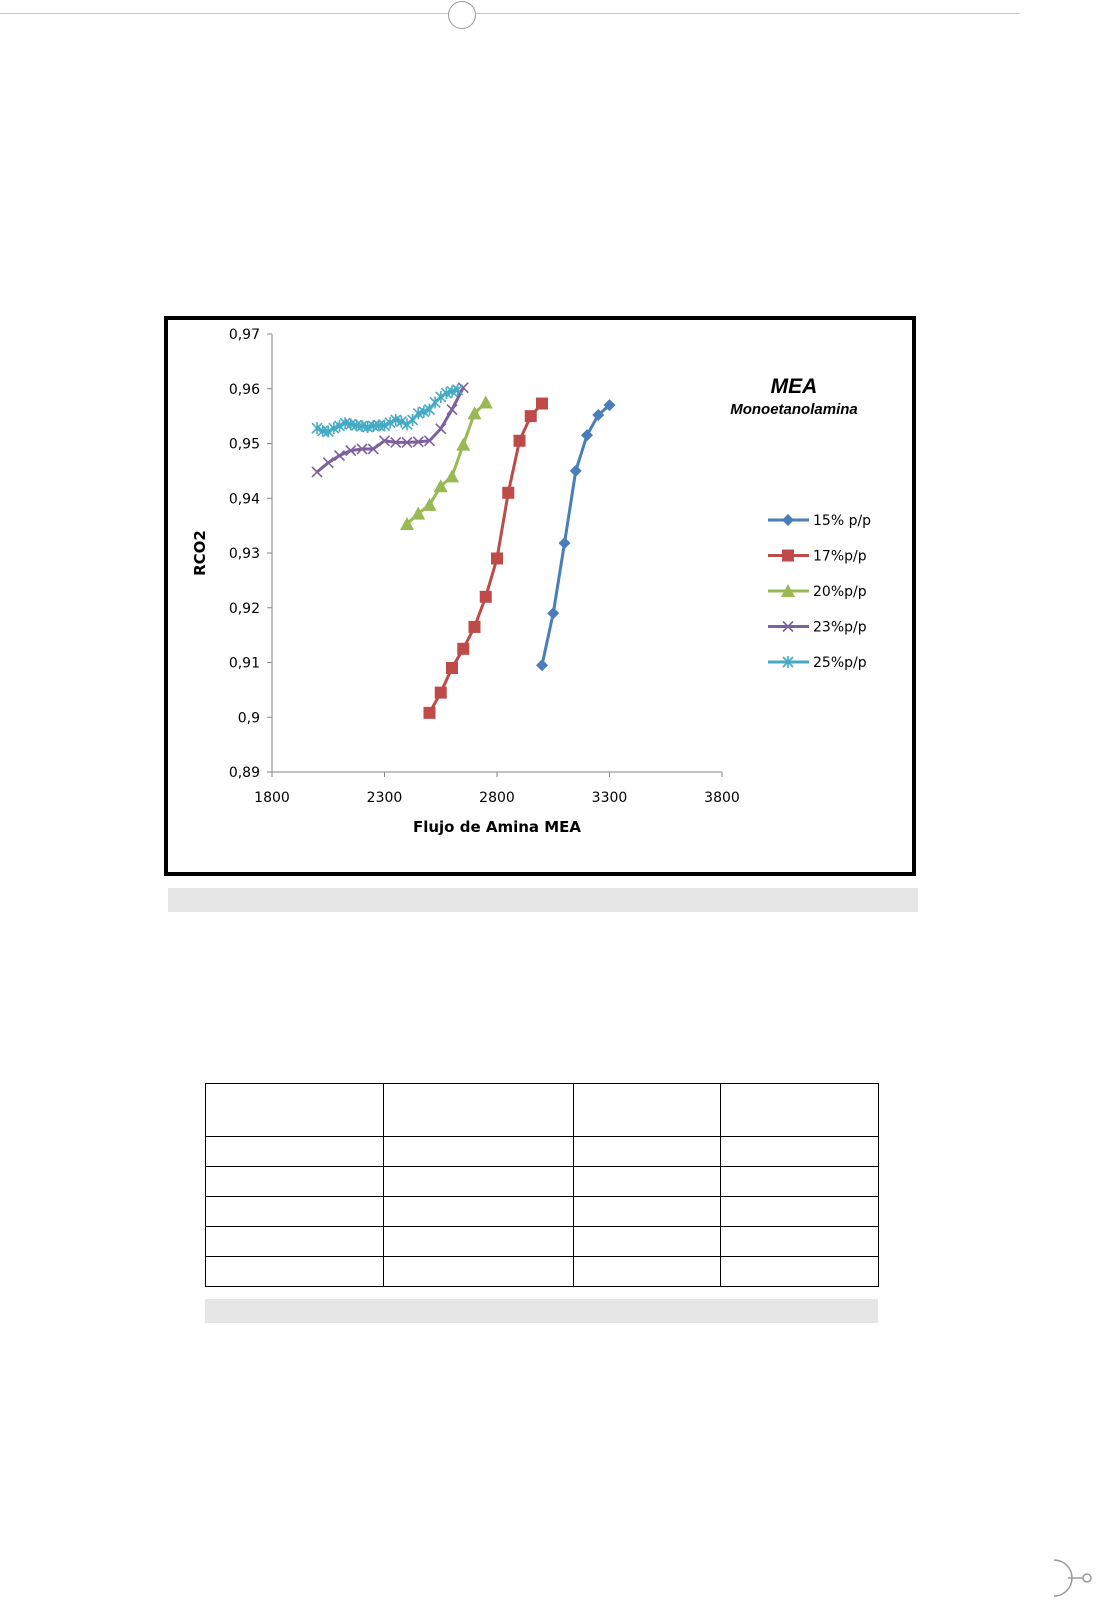 The height and width of the screenshot is (1601, 1101). What do you see at coordinates (1072, 1578) in the screenshot?
I see `page-corner-ornament` at bounding box center [1072, 1578].